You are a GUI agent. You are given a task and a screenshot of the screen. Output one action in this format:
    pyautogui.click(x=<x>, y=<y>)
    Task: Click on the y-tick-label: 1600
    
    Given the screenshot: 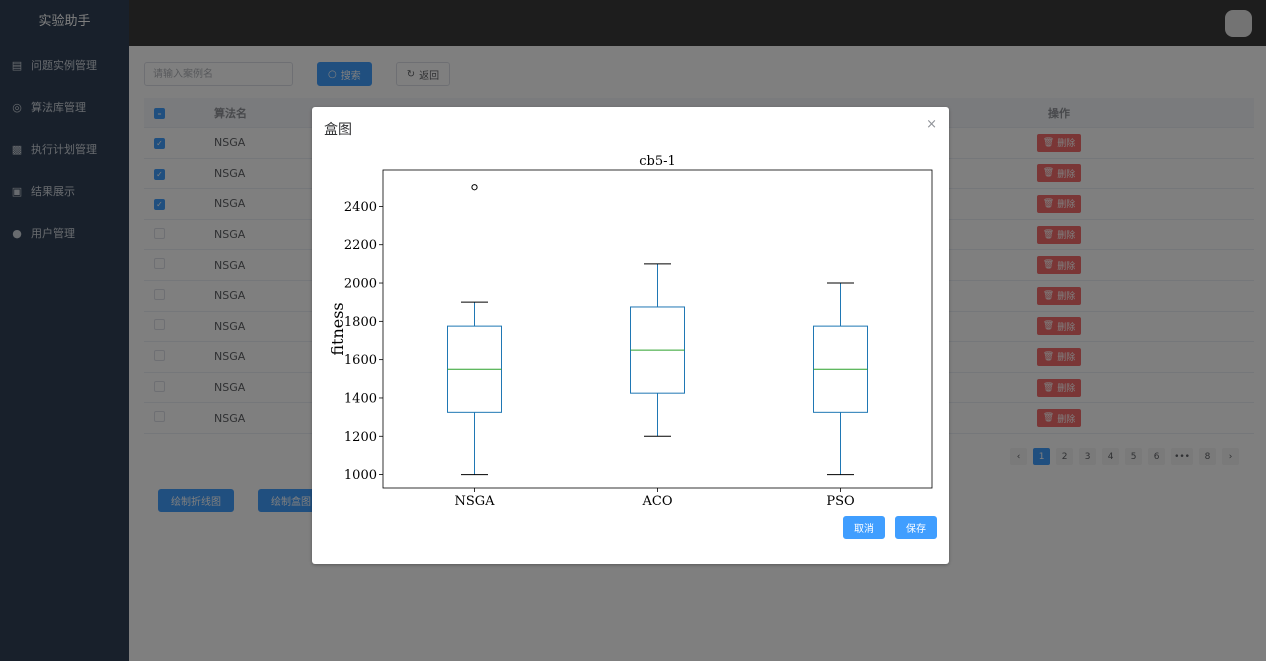 What is the action you would take?
    pyautogui.click(x=360, y=360)
    